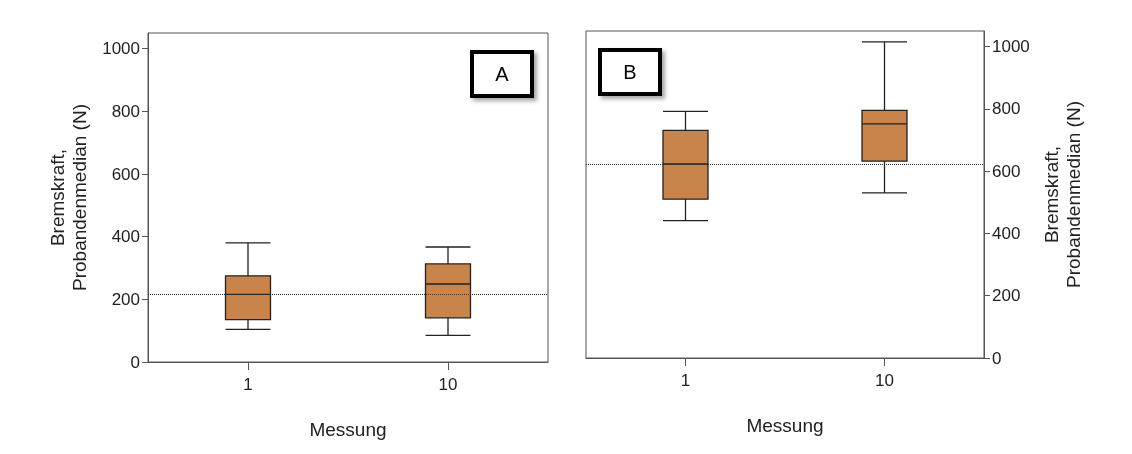 The image size is (1132, 454). I want to click on y2-tick-label: 400, so click(1006, 233).